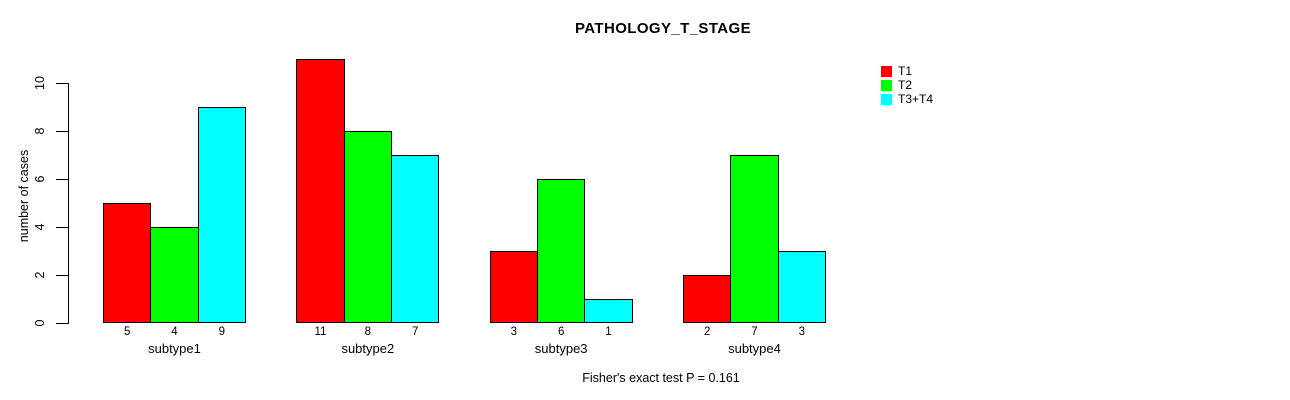 The image size is (1290, 400). Describe the element at coordinates (801, 287) in the screenshot. I see `bar-t3-t4-subtype4` at that location.